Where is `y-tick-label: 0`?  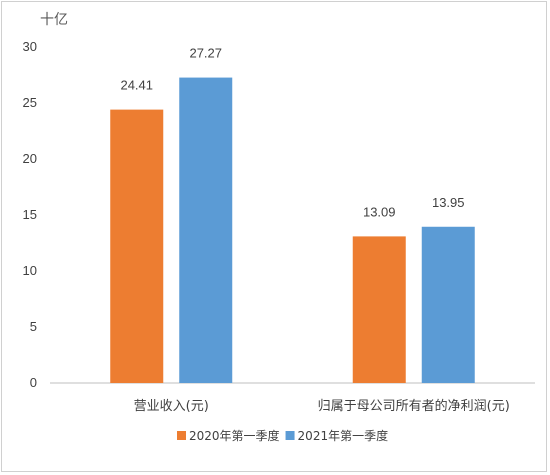
y-tick-label: 0 is located at coordinates (33, 382).